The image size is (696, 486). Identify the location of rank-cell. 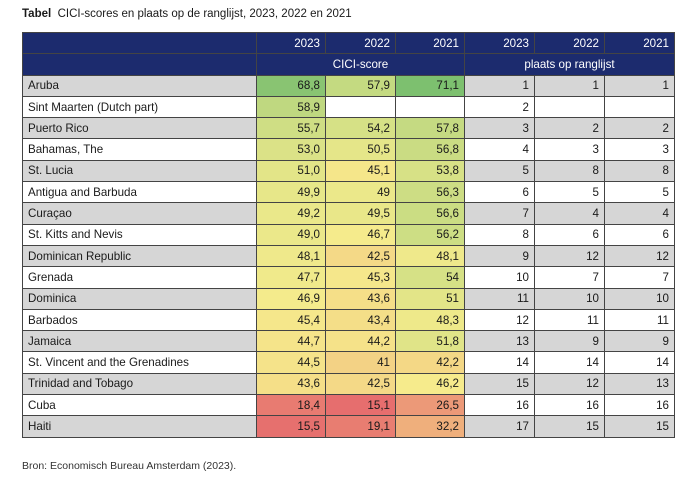
(639, 107).